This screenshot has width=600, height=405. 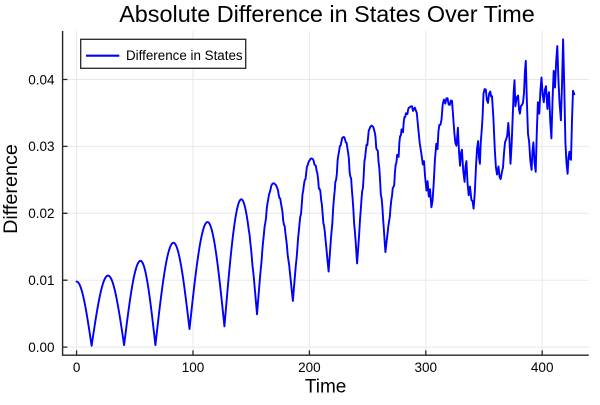 What do you see at coordinates (184, 55) in the screenshot?
I see `svg-text: Difference in States` at bounding box center [184, 55].